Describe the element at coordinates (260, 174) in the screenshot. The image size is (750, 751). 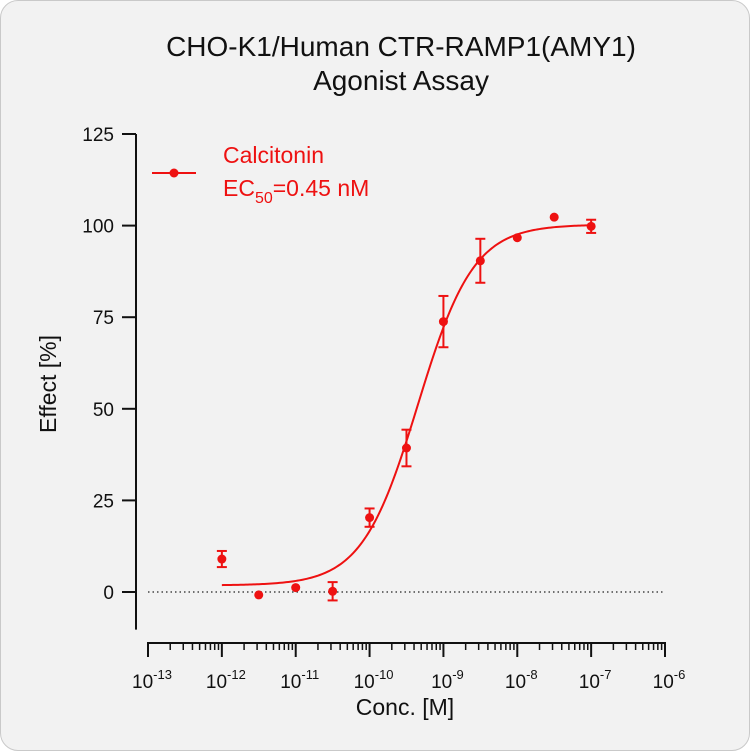
I see `legend: Calcitonin EC50=0.45 nM` at that location.